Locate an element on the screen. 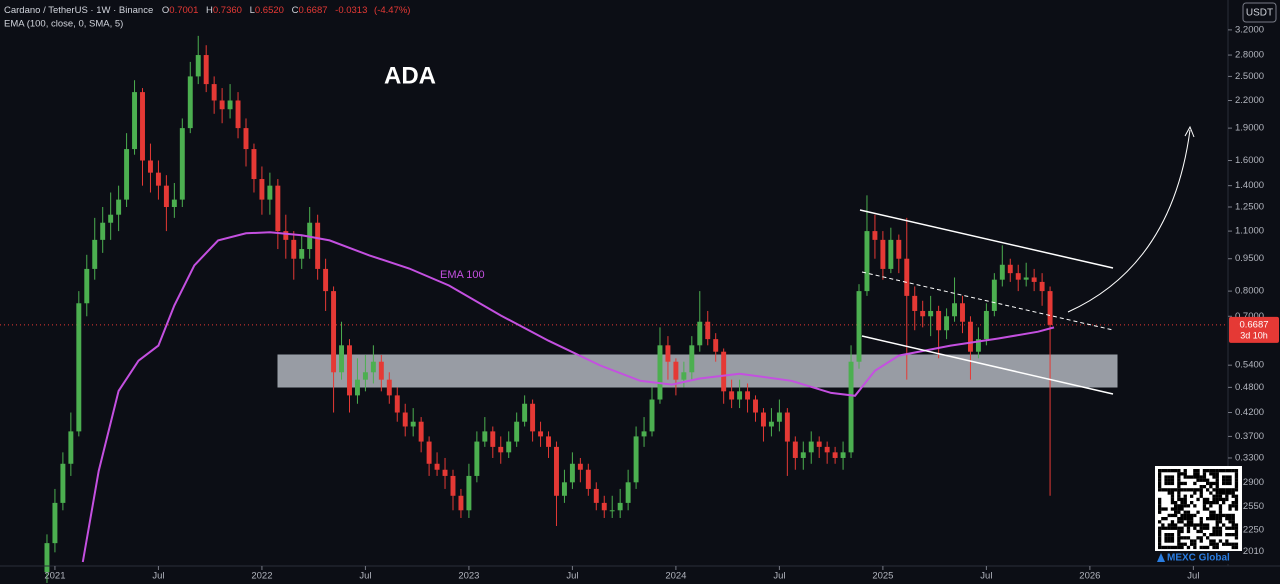 The height and width of the screenshot is (584, 1280). y-tick-label: 1.4000 is located at coordinates (1249, 185).